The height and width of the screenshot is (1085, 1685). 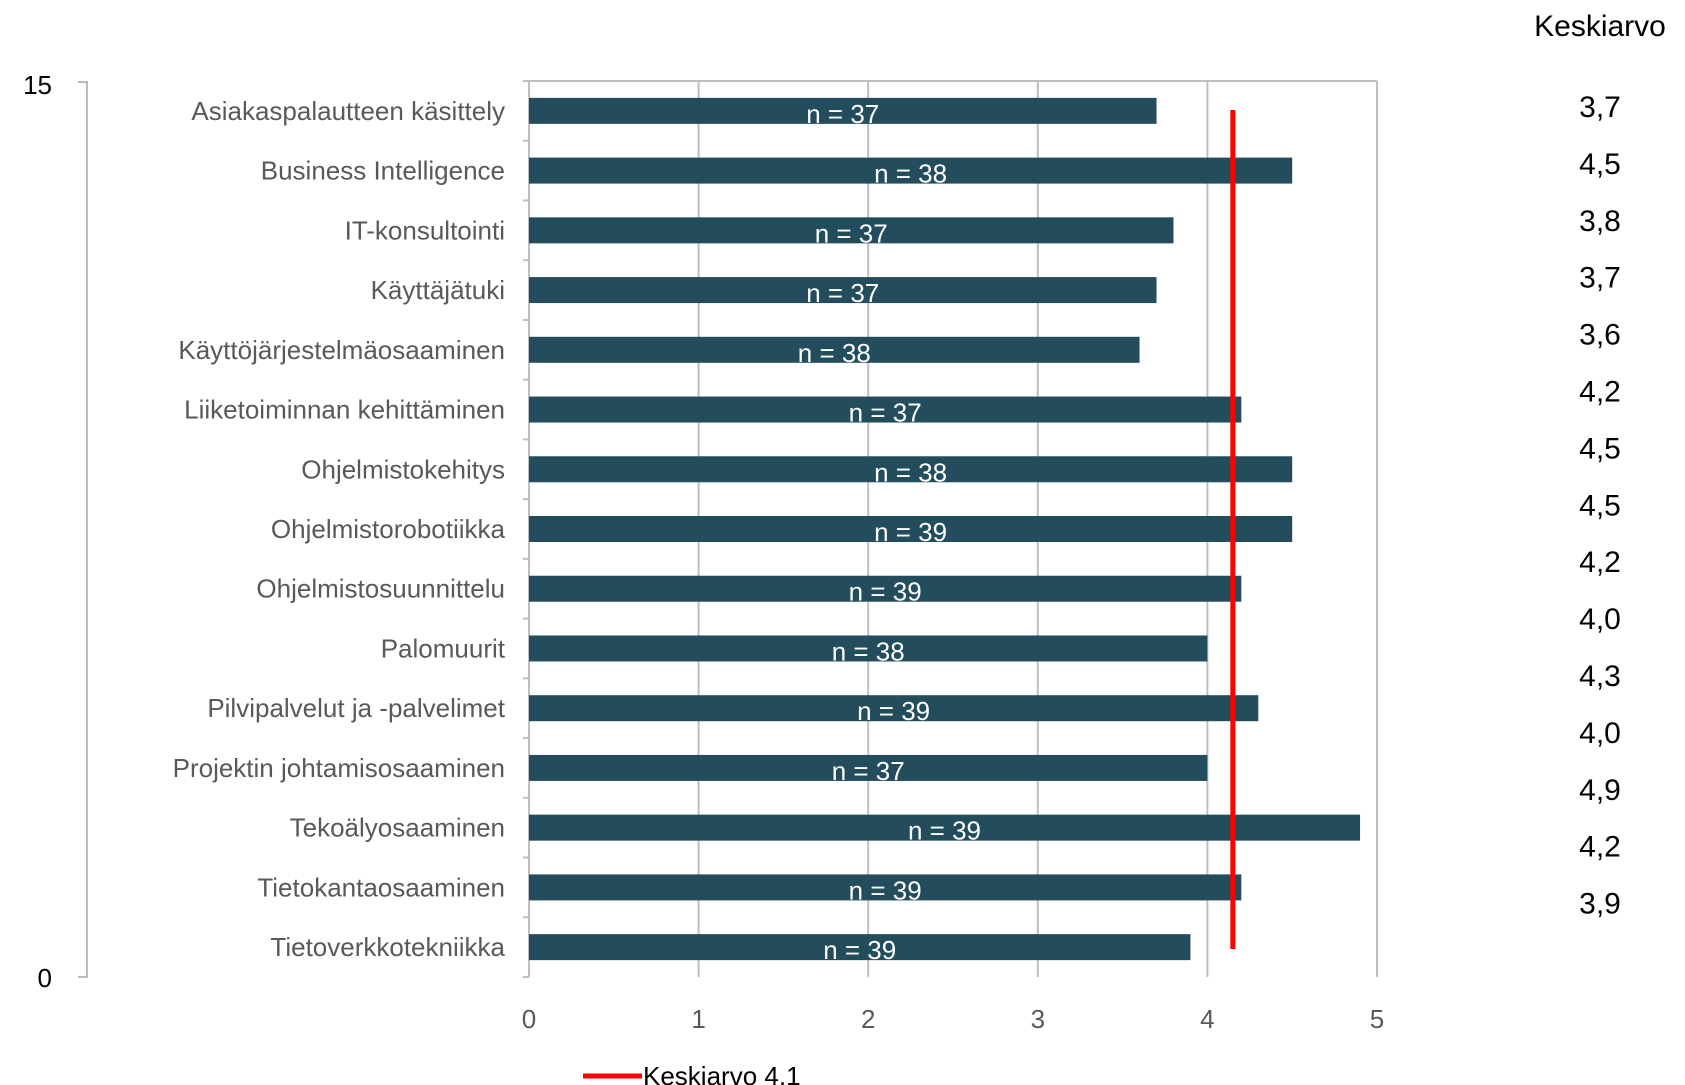 I want to click on category-label: IT-konsultointi, so click(x=425, y=230).